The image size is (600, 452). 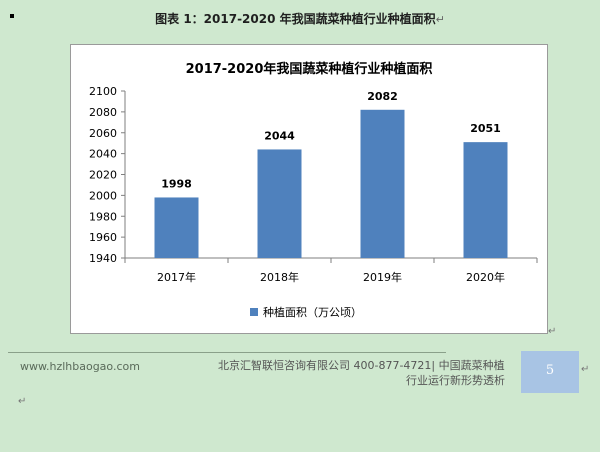 What do you see at coordinates (254, 312) in the screenshot?
I see `legend-swatch` at bounding box center [254, 312].